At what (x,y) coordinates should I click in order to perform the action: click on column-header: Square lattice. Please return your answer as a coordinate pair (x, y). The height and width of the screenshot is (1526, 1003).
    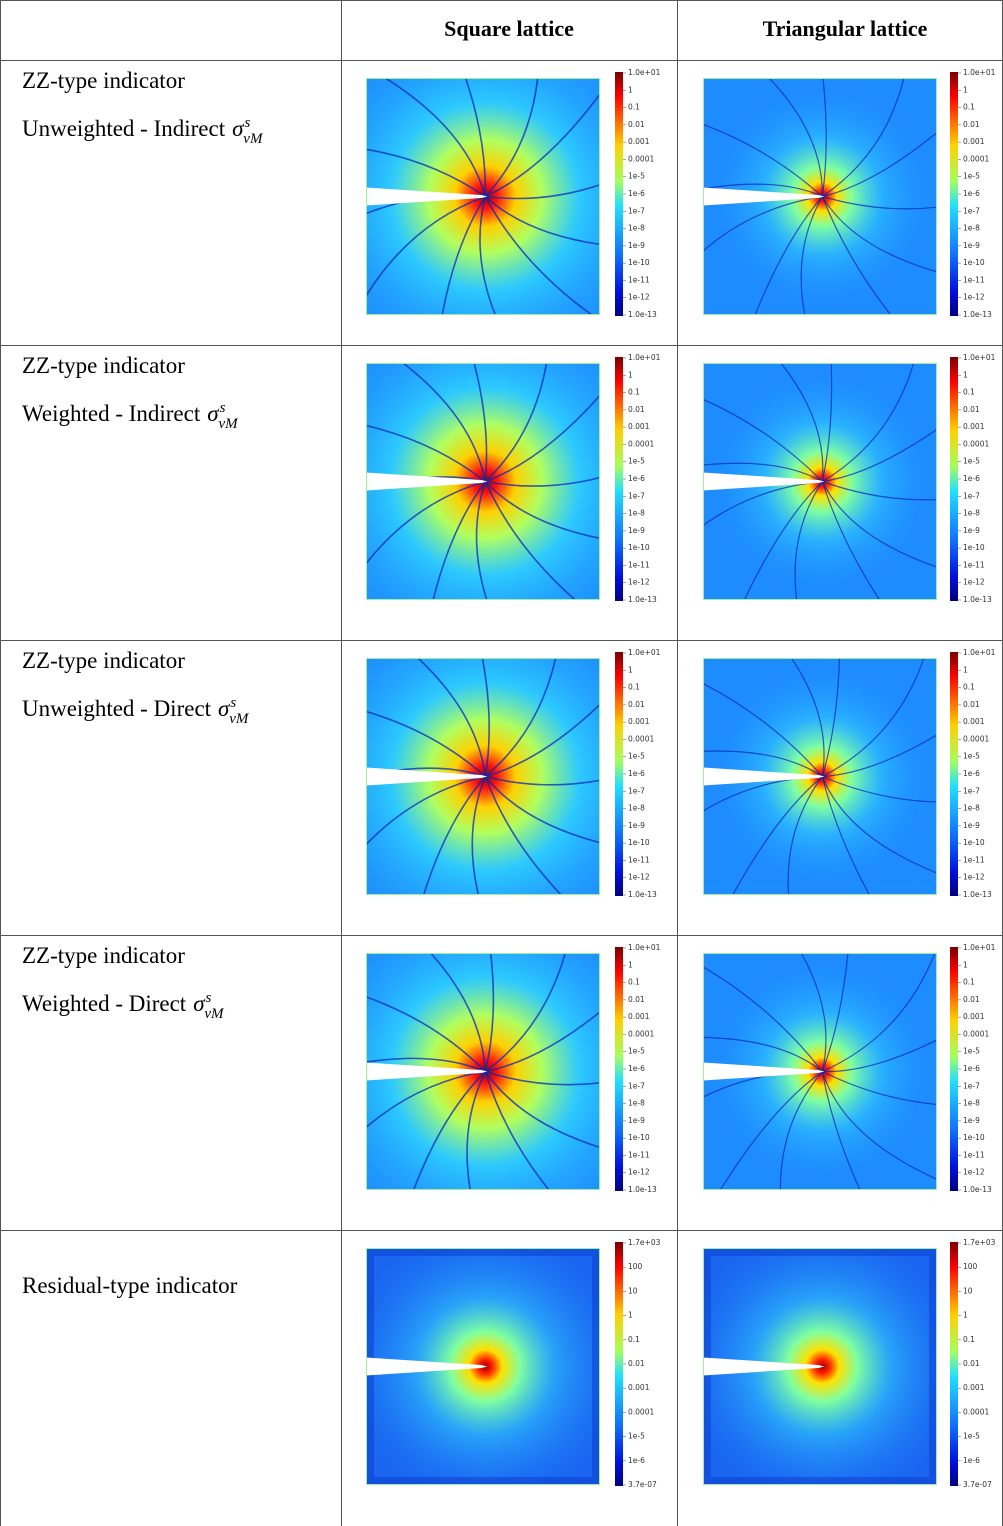
    Looking at the image, I should click on (509, 28).